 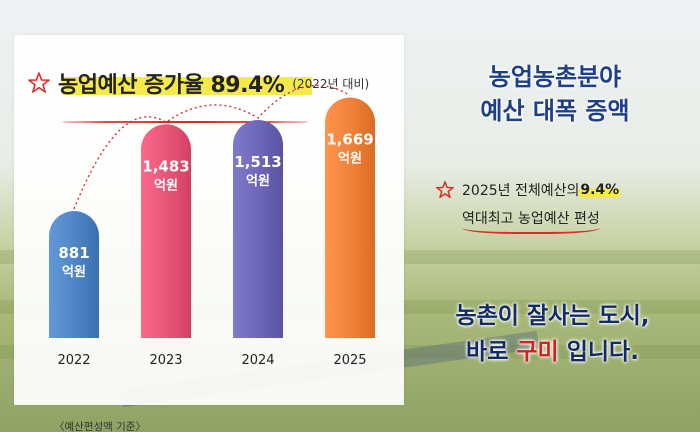 What do you see at coordinates (185, 122) in the screenshot?
I see `headline-underline` at bounding box center [185, 122].